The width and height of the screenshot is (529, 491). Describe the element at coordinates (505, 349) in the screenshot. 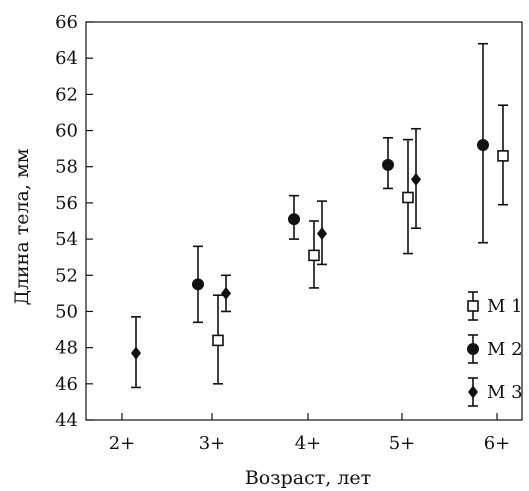

I see `legend-label-2: М 2` at that location.